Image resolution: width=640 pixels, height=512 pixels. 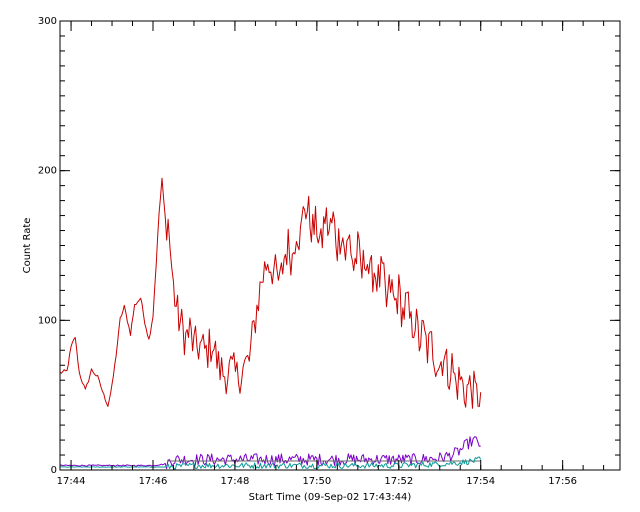 What do you see at coordinates (480, 481) in the screenshot?
I see `x-tick-label: 17:54` at bounding box center [480, 481].